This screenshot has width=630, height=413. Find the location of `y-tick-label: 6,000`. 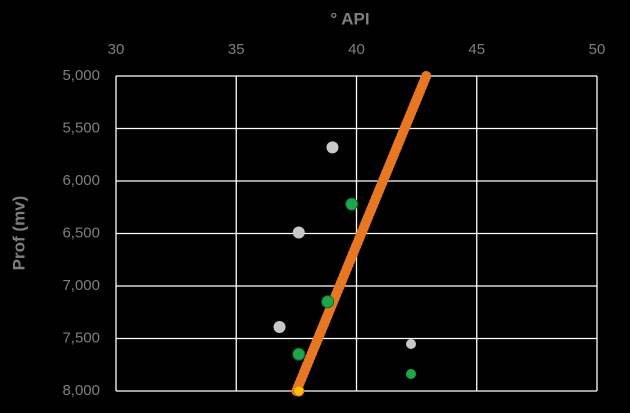

y-tick-label: 6,000 is located at coordinates (81, 180).